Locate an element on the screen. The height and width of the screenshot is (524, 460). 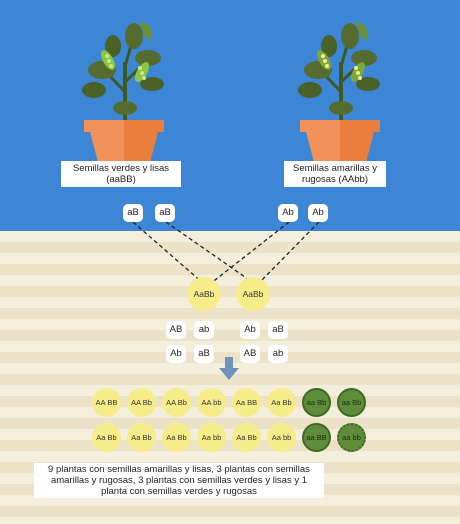
f1-gamete-left-4: aB is located at coordinates (204, 354).